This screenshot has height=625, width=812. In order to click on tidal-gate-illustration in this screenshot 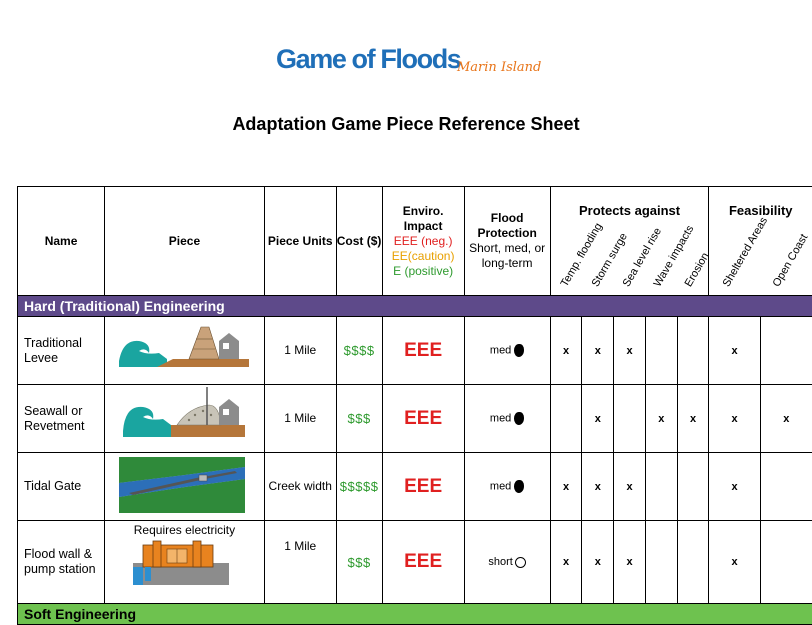, I will do `click(183, 485)`.